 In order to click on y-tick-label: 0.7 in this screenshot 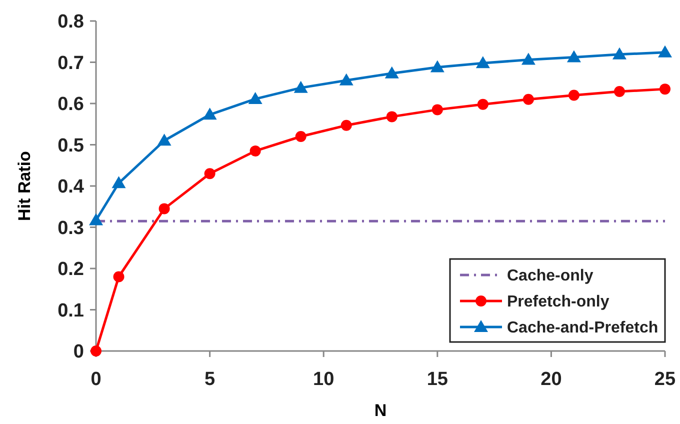, I will do `click(71, 63)`.